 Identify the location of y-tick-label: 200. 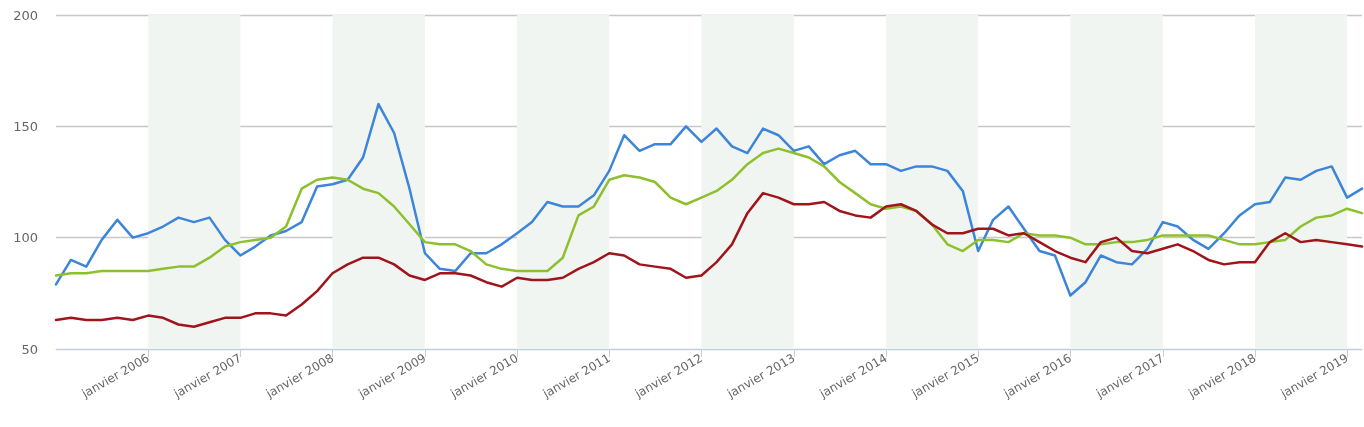
(25, 15).